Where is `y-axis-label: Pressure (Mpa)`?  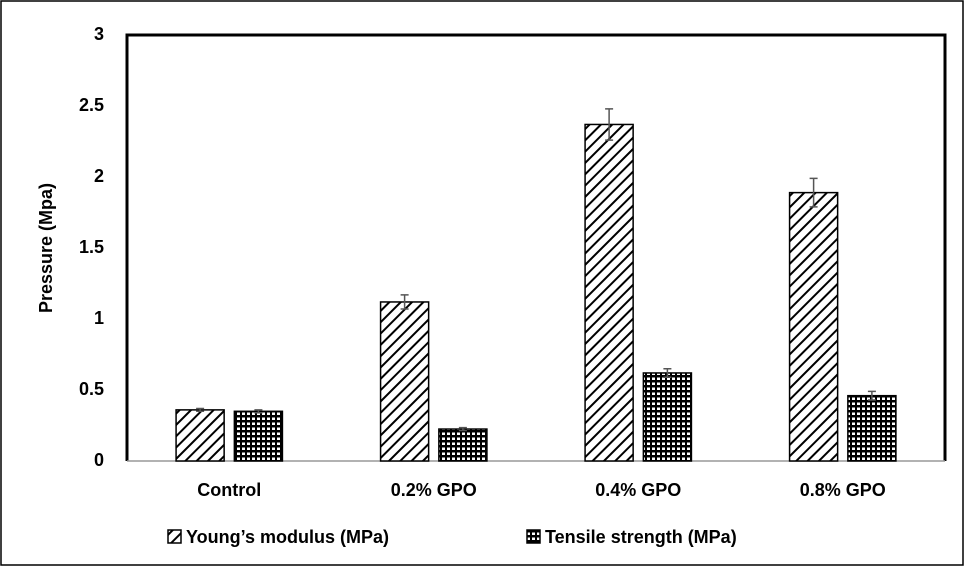 y-axis-label: Pressure (Mpa) is located at coordinates (46, 248).